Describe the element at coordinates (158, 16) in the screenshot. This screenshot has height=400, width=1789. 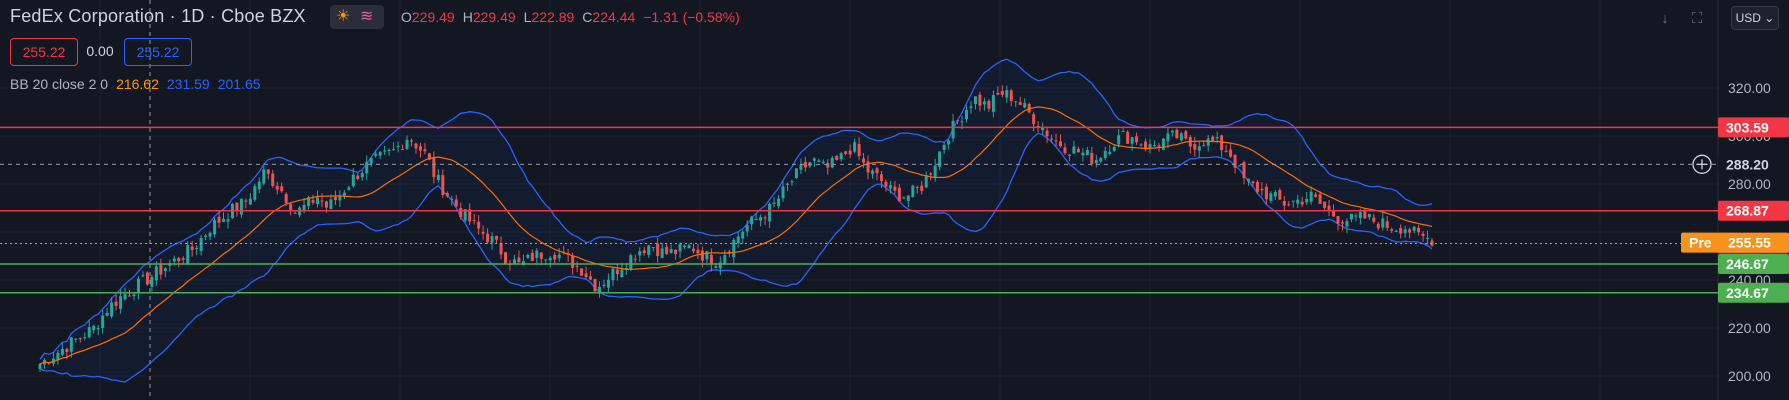
I see `symbol-title: FedEx Corporation · 1D · Cboe BZX` at that location.